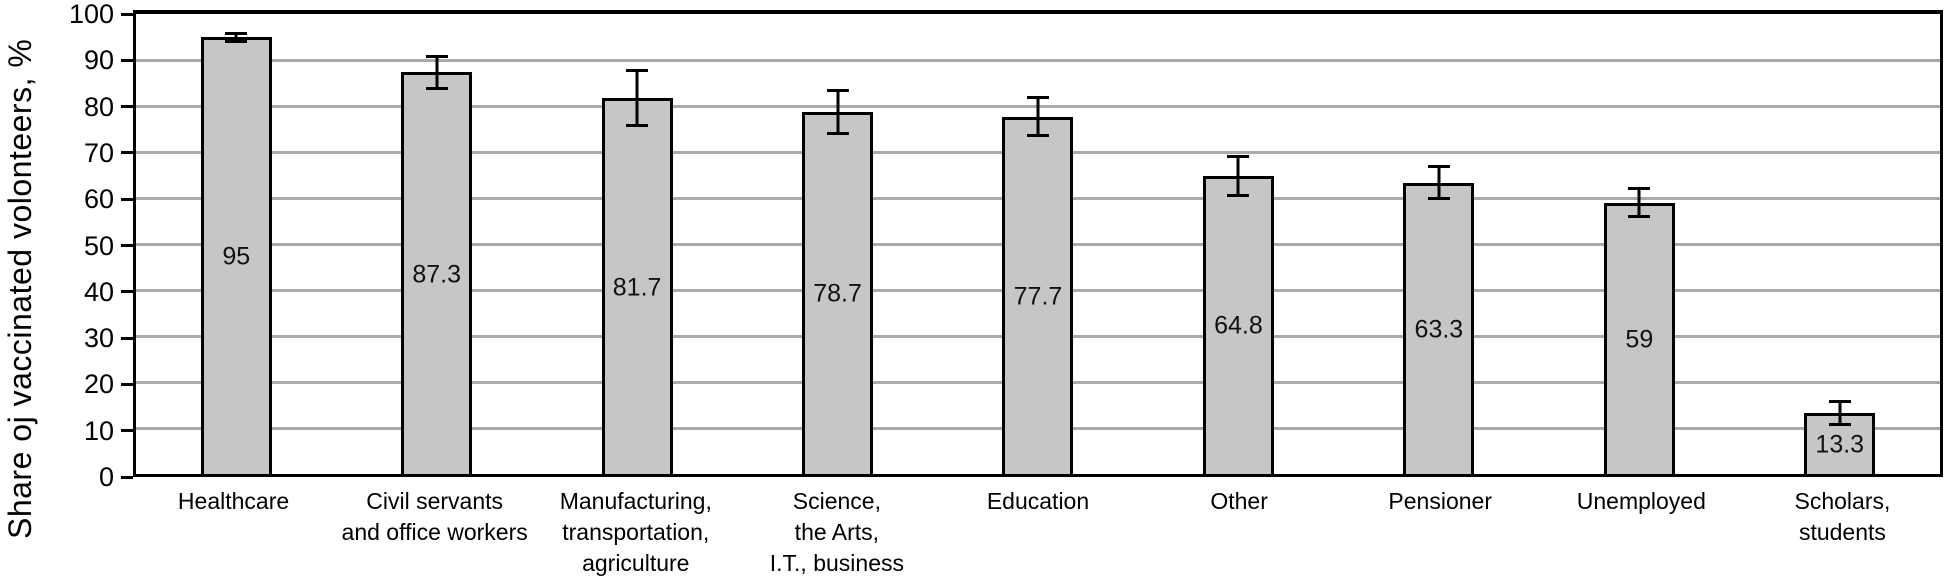 This screenshot has height=579, width=1946. Describe the element at coordinates (434, 532) in the screenshot. I see `x-category-label-line: and office workers` at that location.